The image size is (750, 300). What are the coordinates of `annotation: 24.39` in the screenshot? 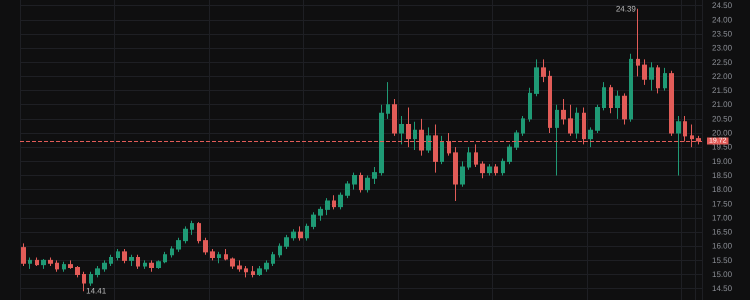 It's located at (626, 9).